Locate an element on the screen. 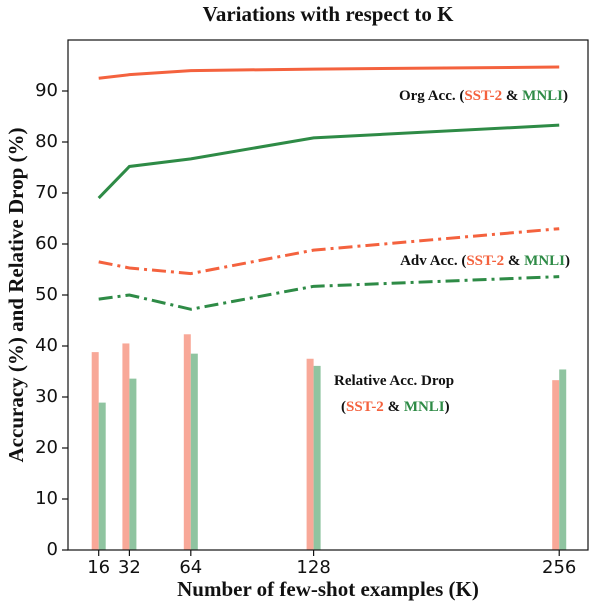 The width and height of the screenshot is (596, 606). y-tick-label: 60 is located at coordinates (46, 243).